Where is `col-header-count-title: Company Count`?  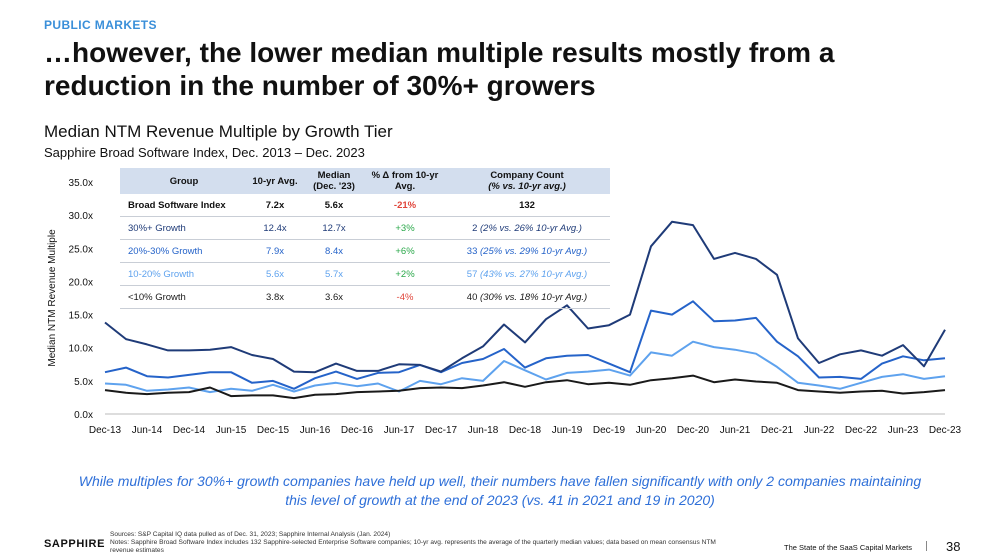 col-header-count-title: Company Count is located at coordinates (527, 175).